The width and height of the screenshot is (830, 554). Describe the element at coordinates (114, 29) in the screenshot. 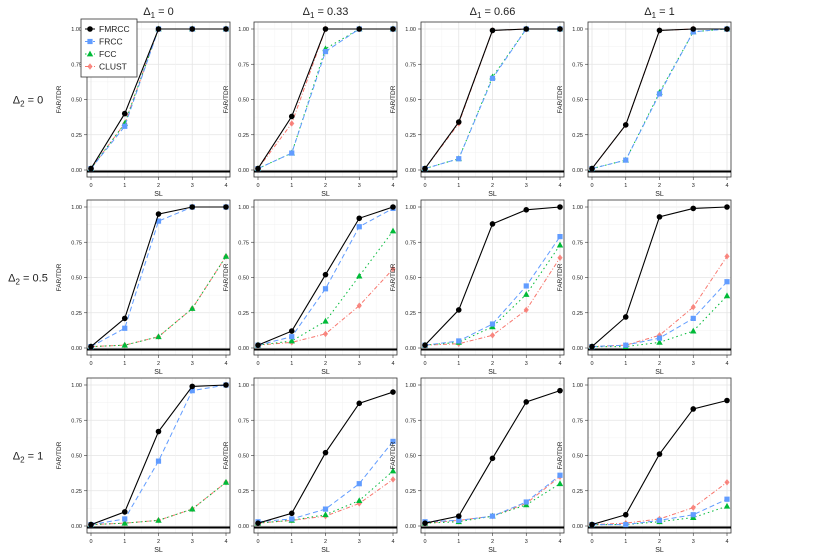

I see `legend-label: FMRCC` at that location.